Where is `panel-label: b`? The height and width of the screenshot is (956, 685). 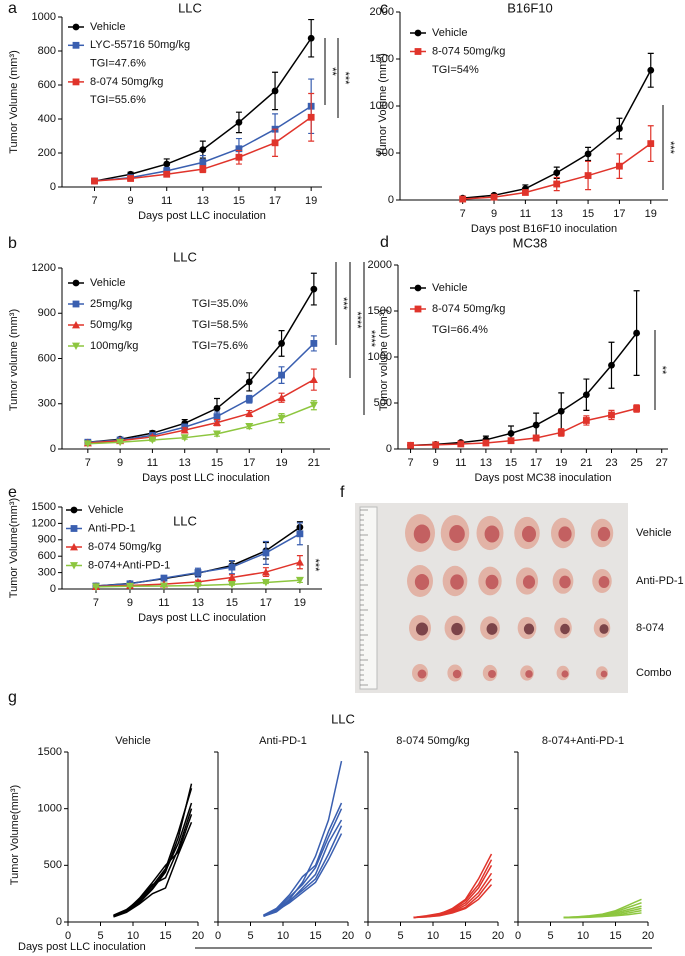 panel-label: b is located at coordinates (12, 243).